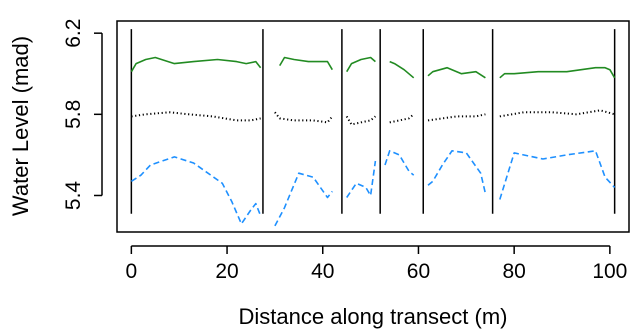 The image size is (637, 336). I want to click on series-dotted-line, so click(373, 117).